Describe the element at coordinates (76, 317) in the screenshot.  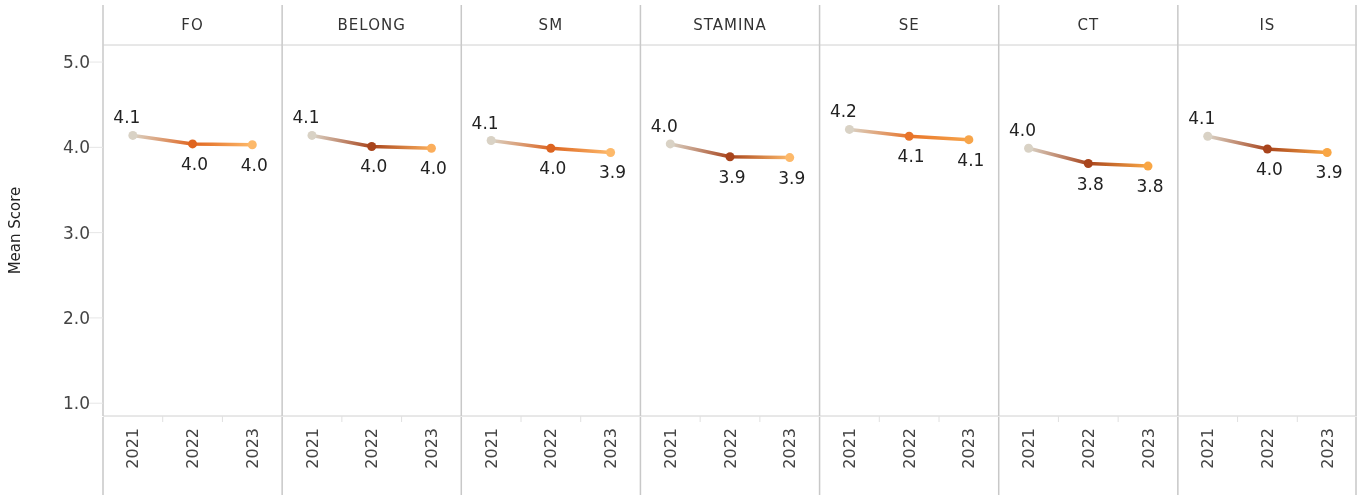
I see `y-tick-label: 2.0` at that location.